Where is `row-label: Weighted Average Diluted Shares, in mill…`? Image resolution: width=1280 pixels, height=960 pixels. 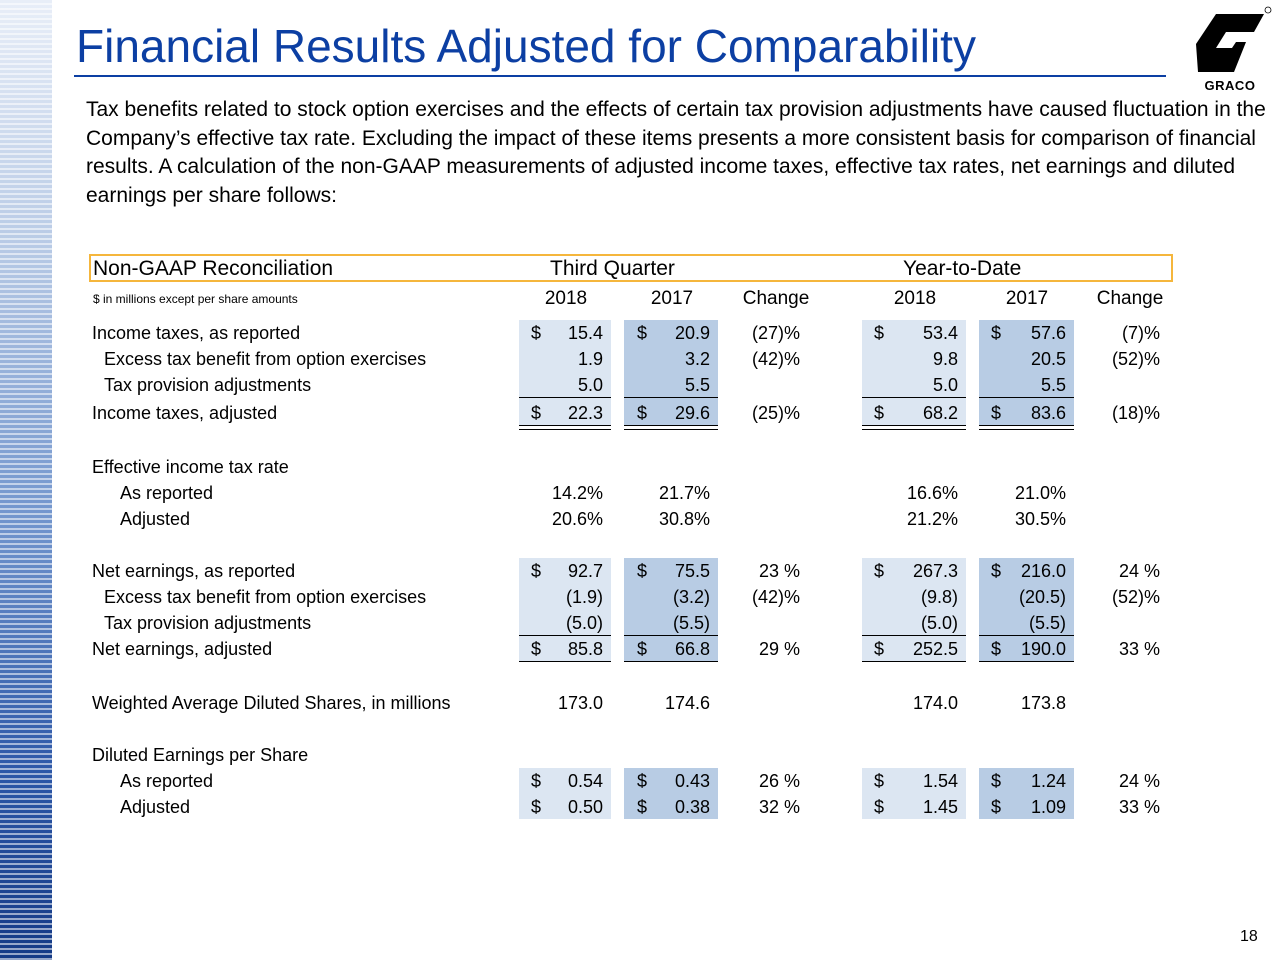
row-label: Weighted Average Diluted Shares, in mill… is located at coordinates (271, 703).